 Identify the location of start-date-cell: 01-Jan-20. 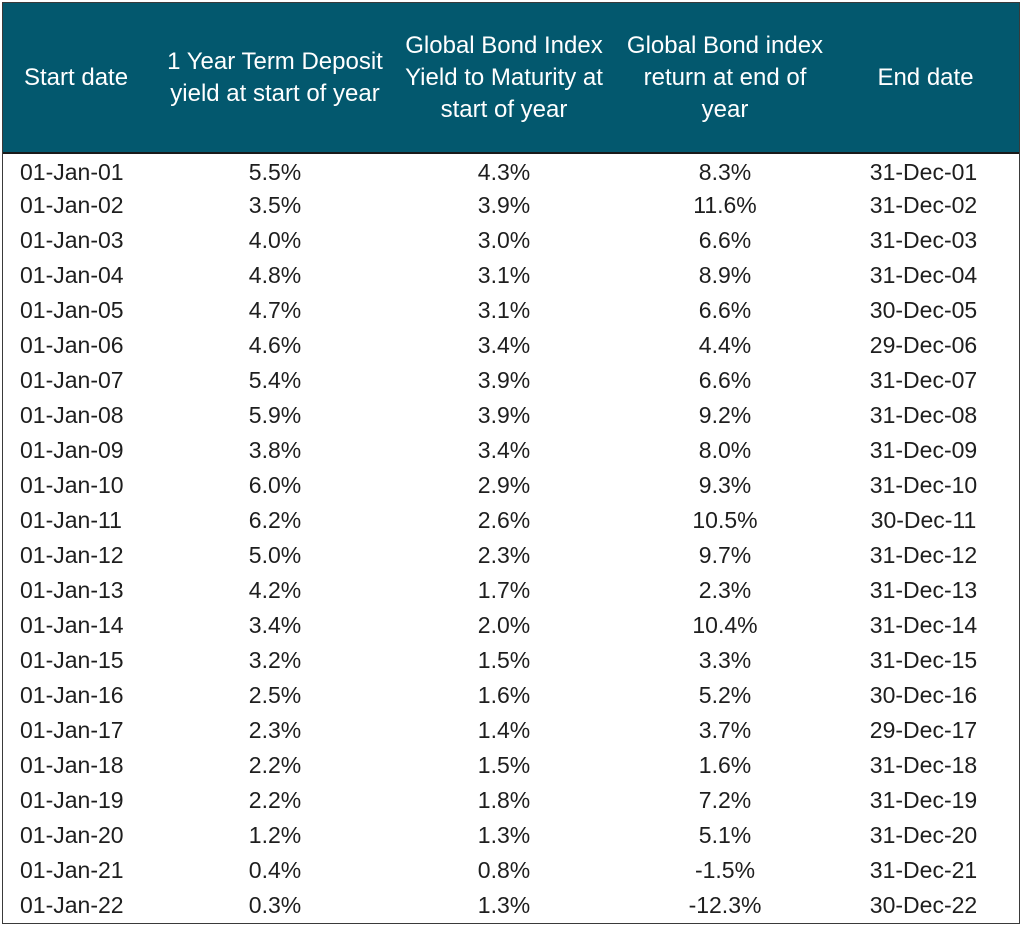
(72, 835).